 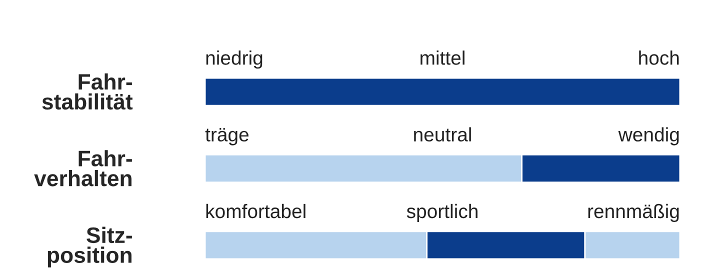 I want to click on bar, so click(x=442, y=91).